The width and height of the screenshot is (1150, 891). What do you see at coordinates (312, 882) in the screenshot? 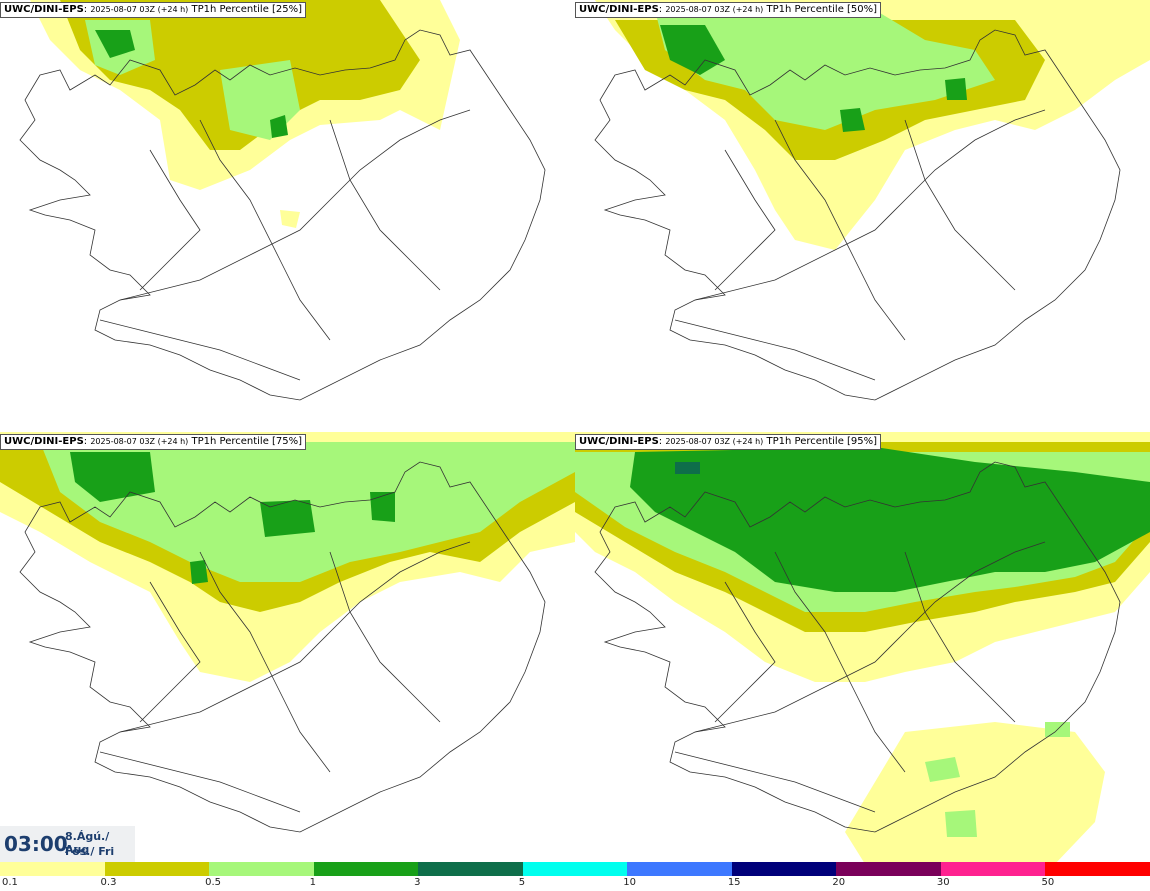
I see `legend-label: 1` at bounding box center [312, 882].